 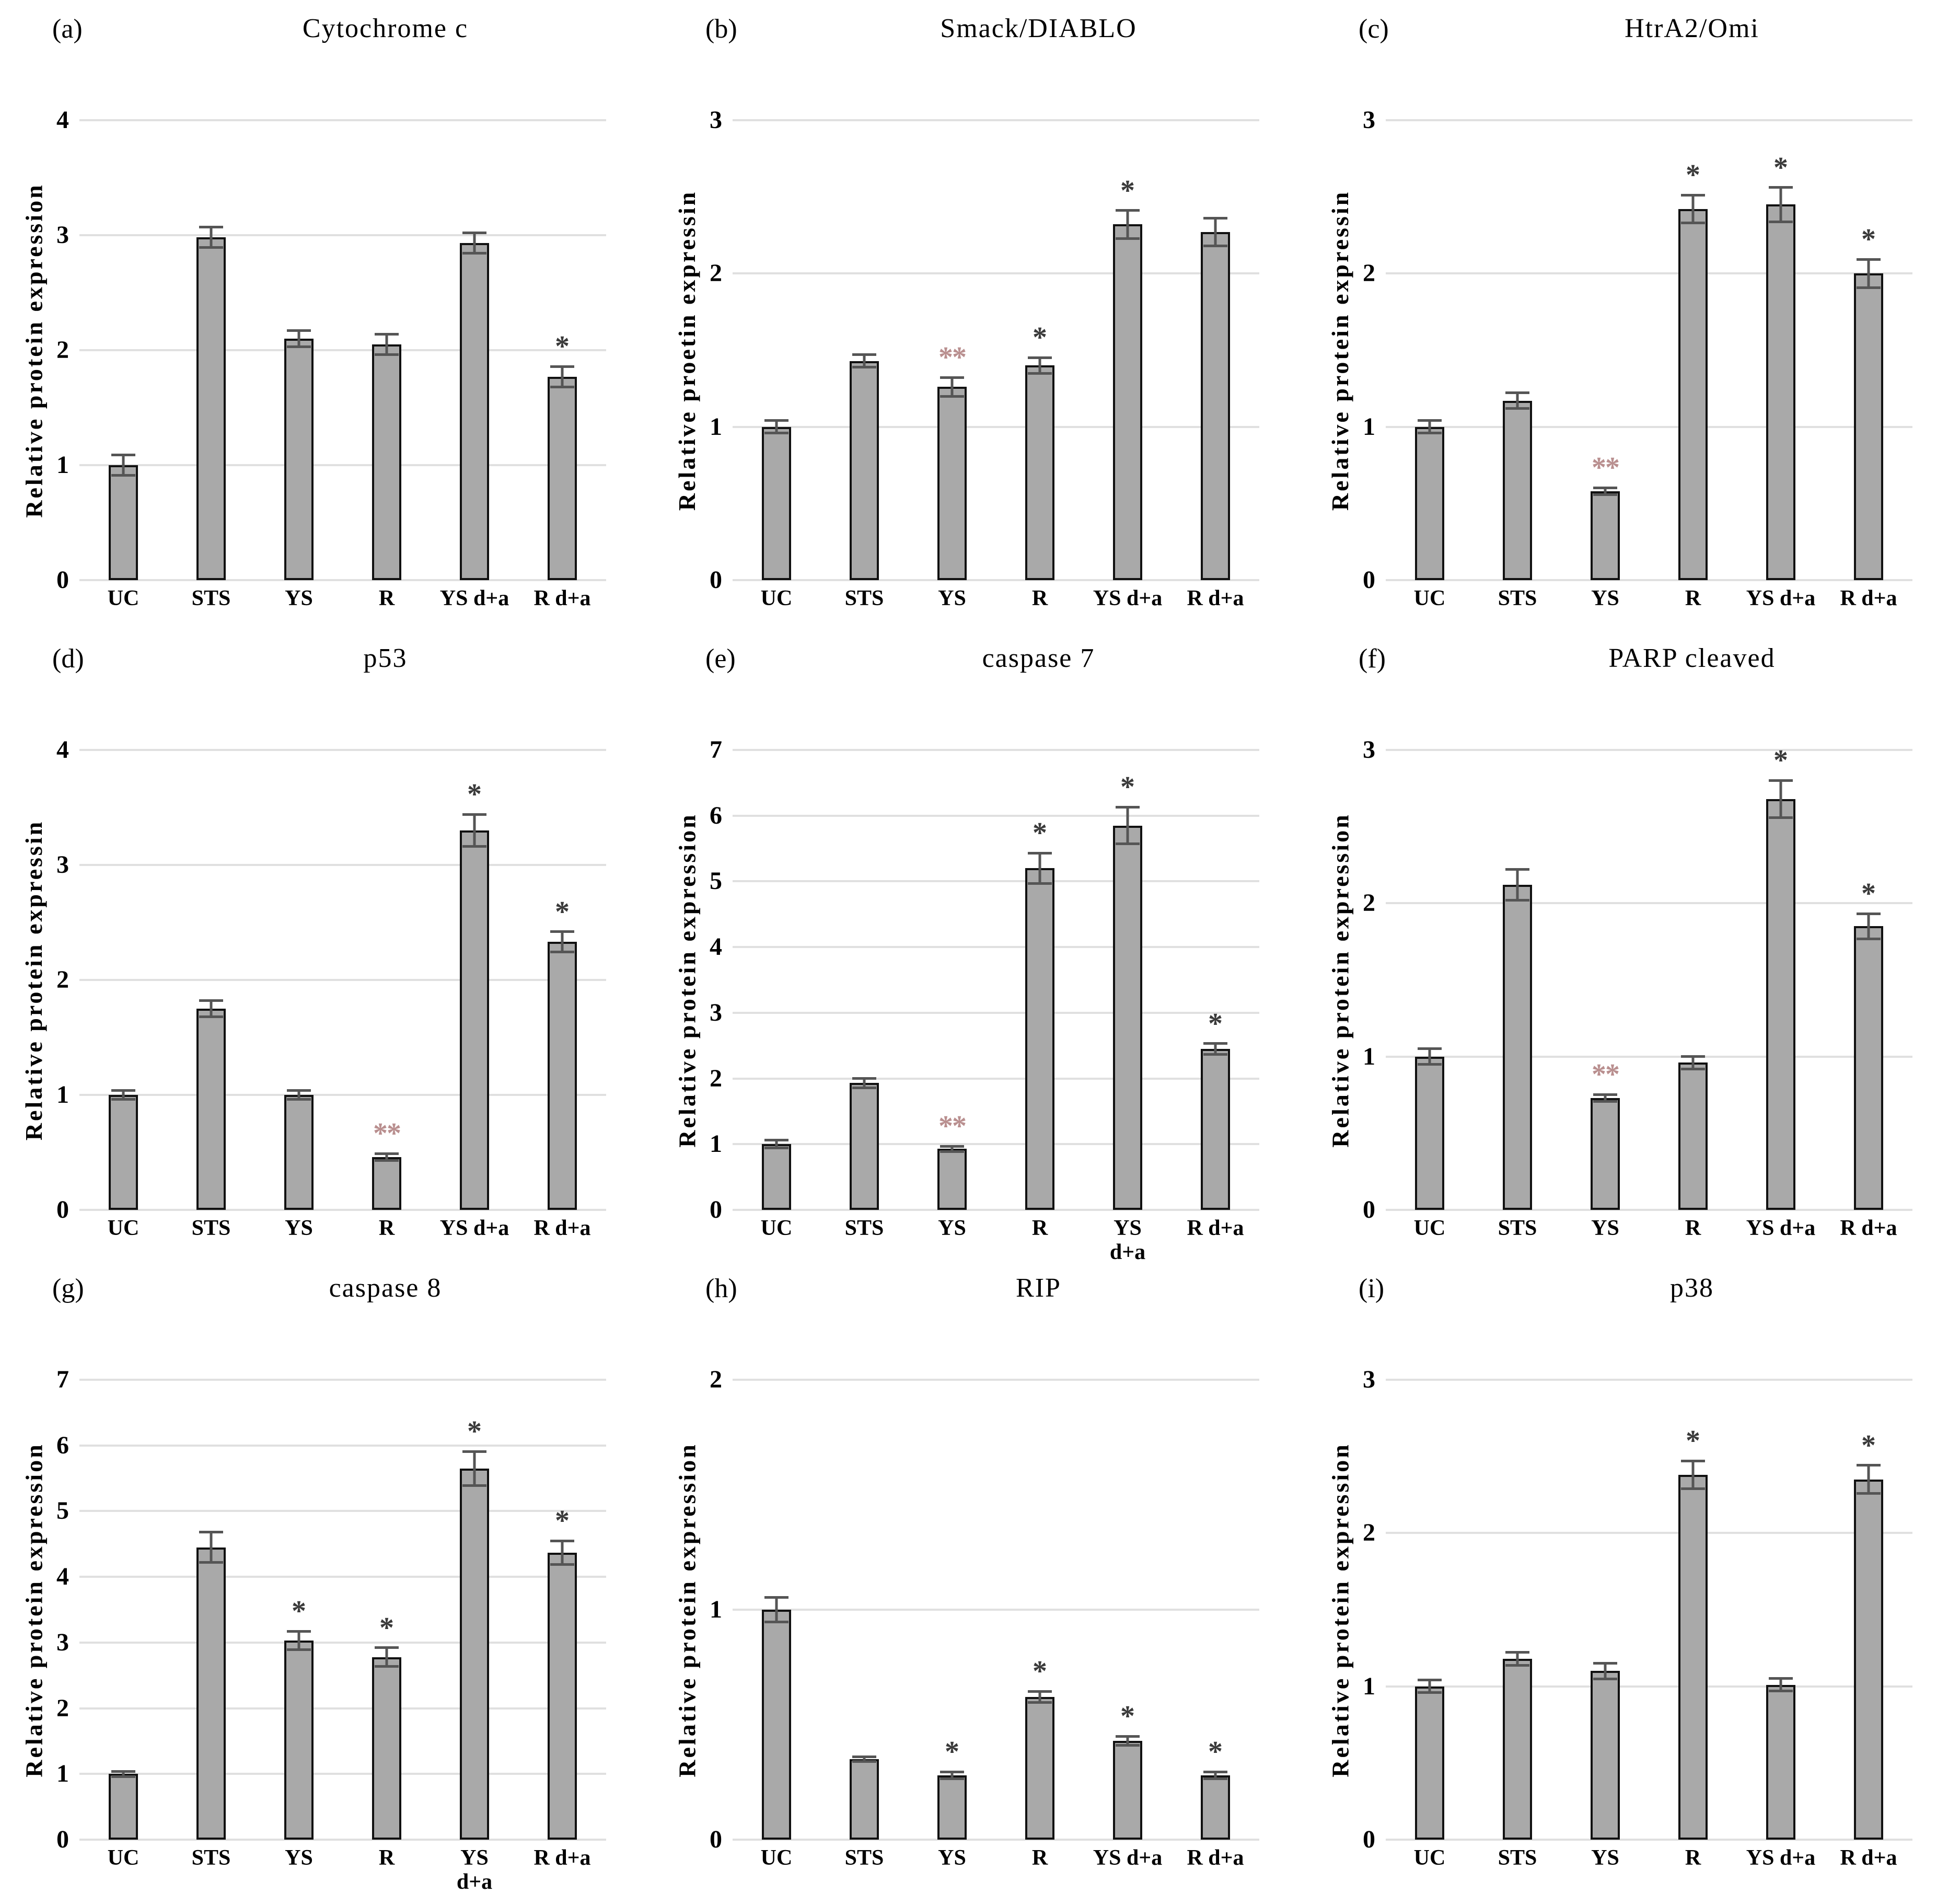 I want to click on x-tick-label: STS, so click(x=211, y=598).